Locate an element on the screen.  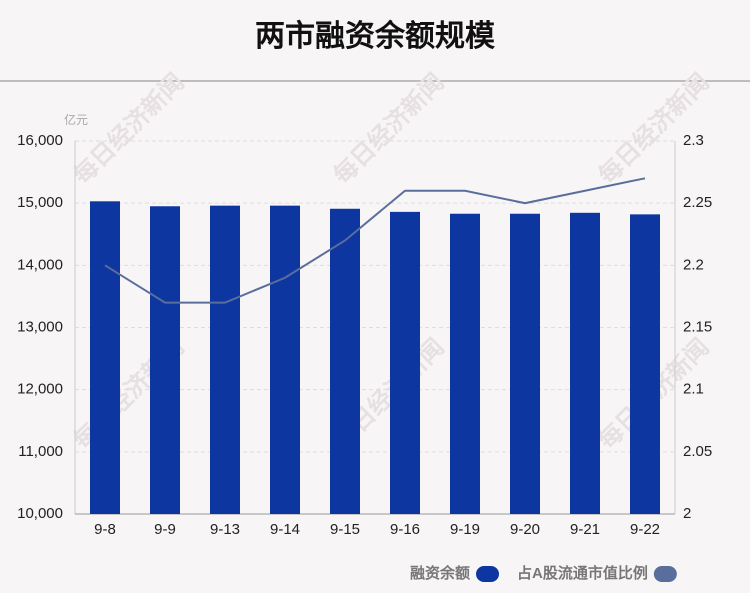
chart-title: 两市融资余额规模 is located at coordinates (375, 36).